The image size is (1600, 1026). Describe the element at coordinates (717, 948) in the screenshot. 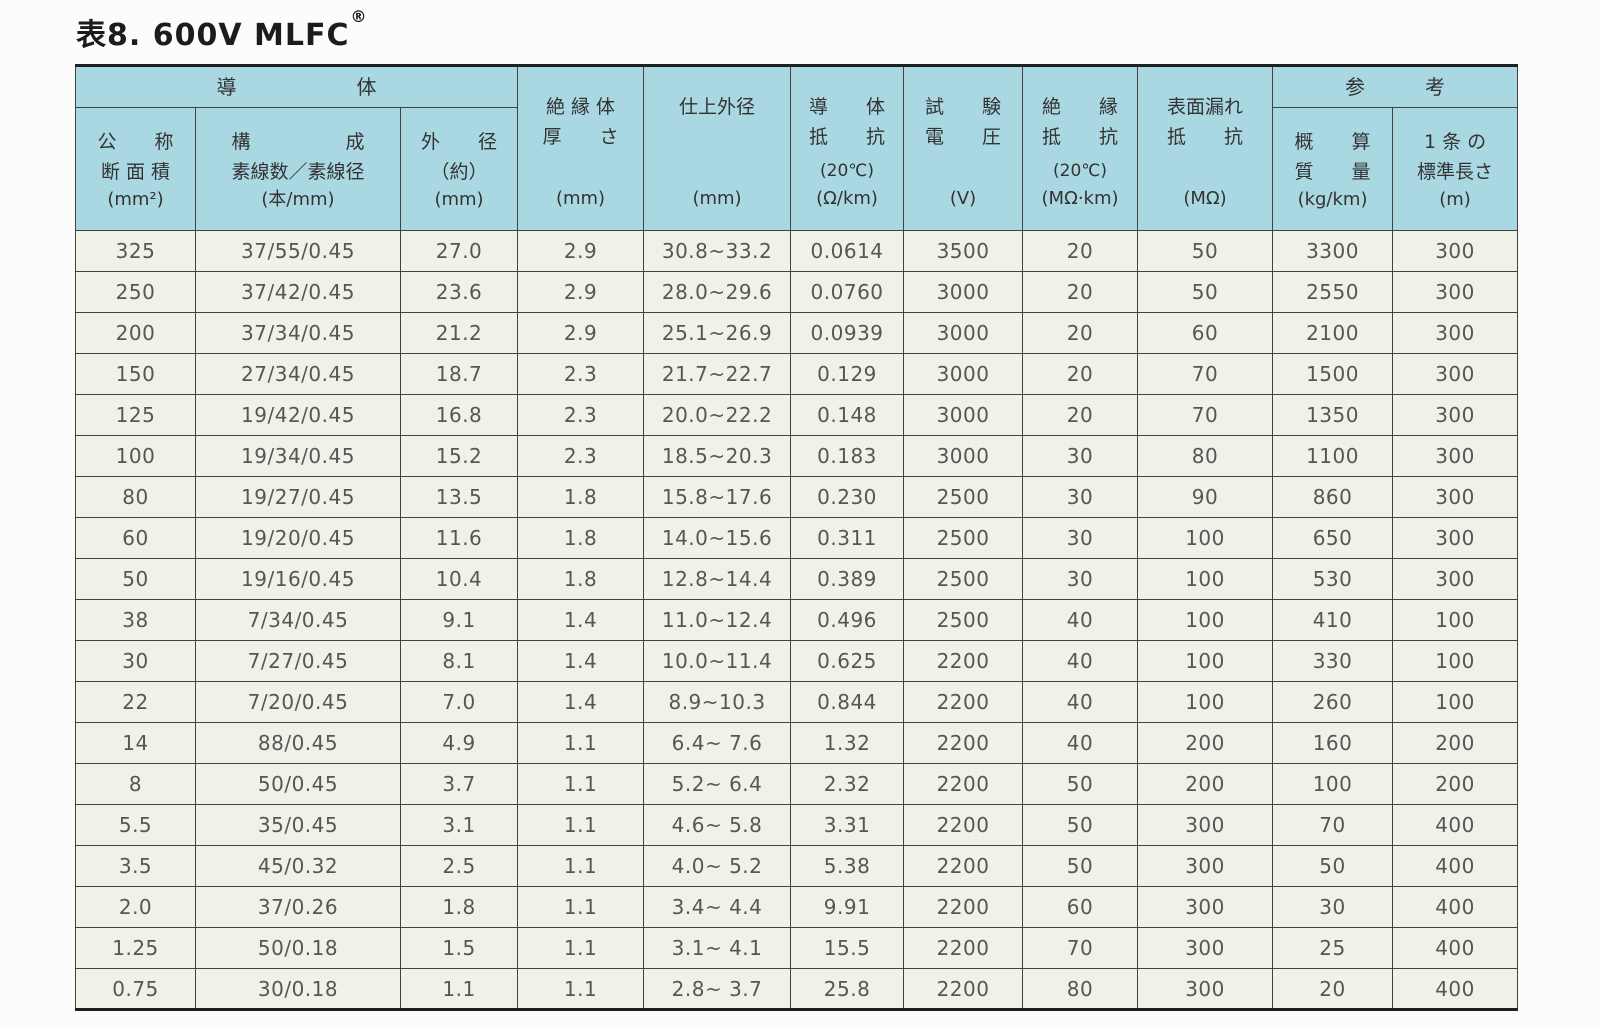

I see `table-cell-finished-outer-diameter: 3.1~ 4.1` at that location.